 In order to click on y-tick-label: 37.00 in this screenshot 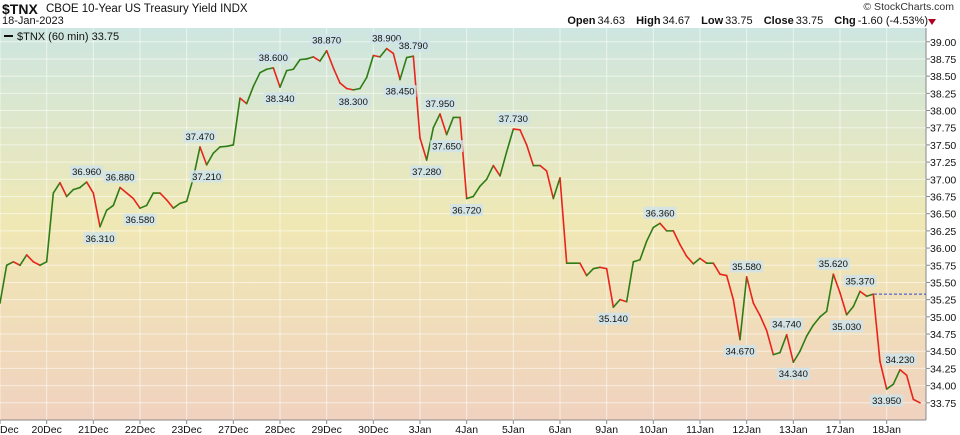, I will do `click(943, 180)`.